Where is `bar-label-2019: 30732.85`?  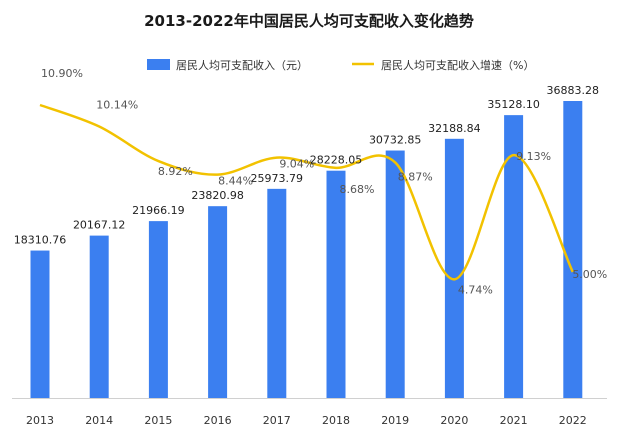 bar-label-2019: 30732.85 is located at coordinates (395, 140).